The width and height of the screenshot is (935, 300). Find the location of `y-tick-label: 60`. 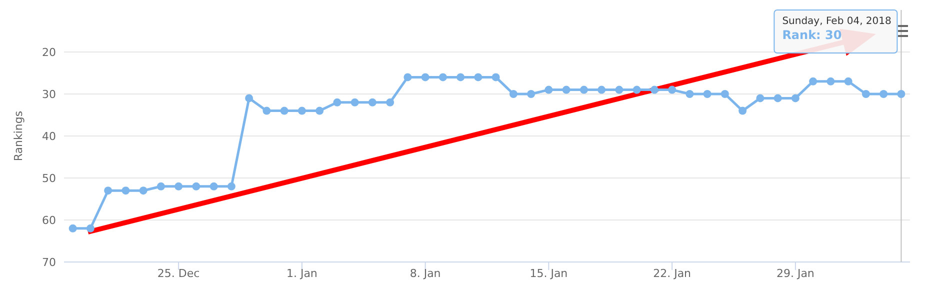

y-tick-label: 60 is located at coordinates (49, 220).